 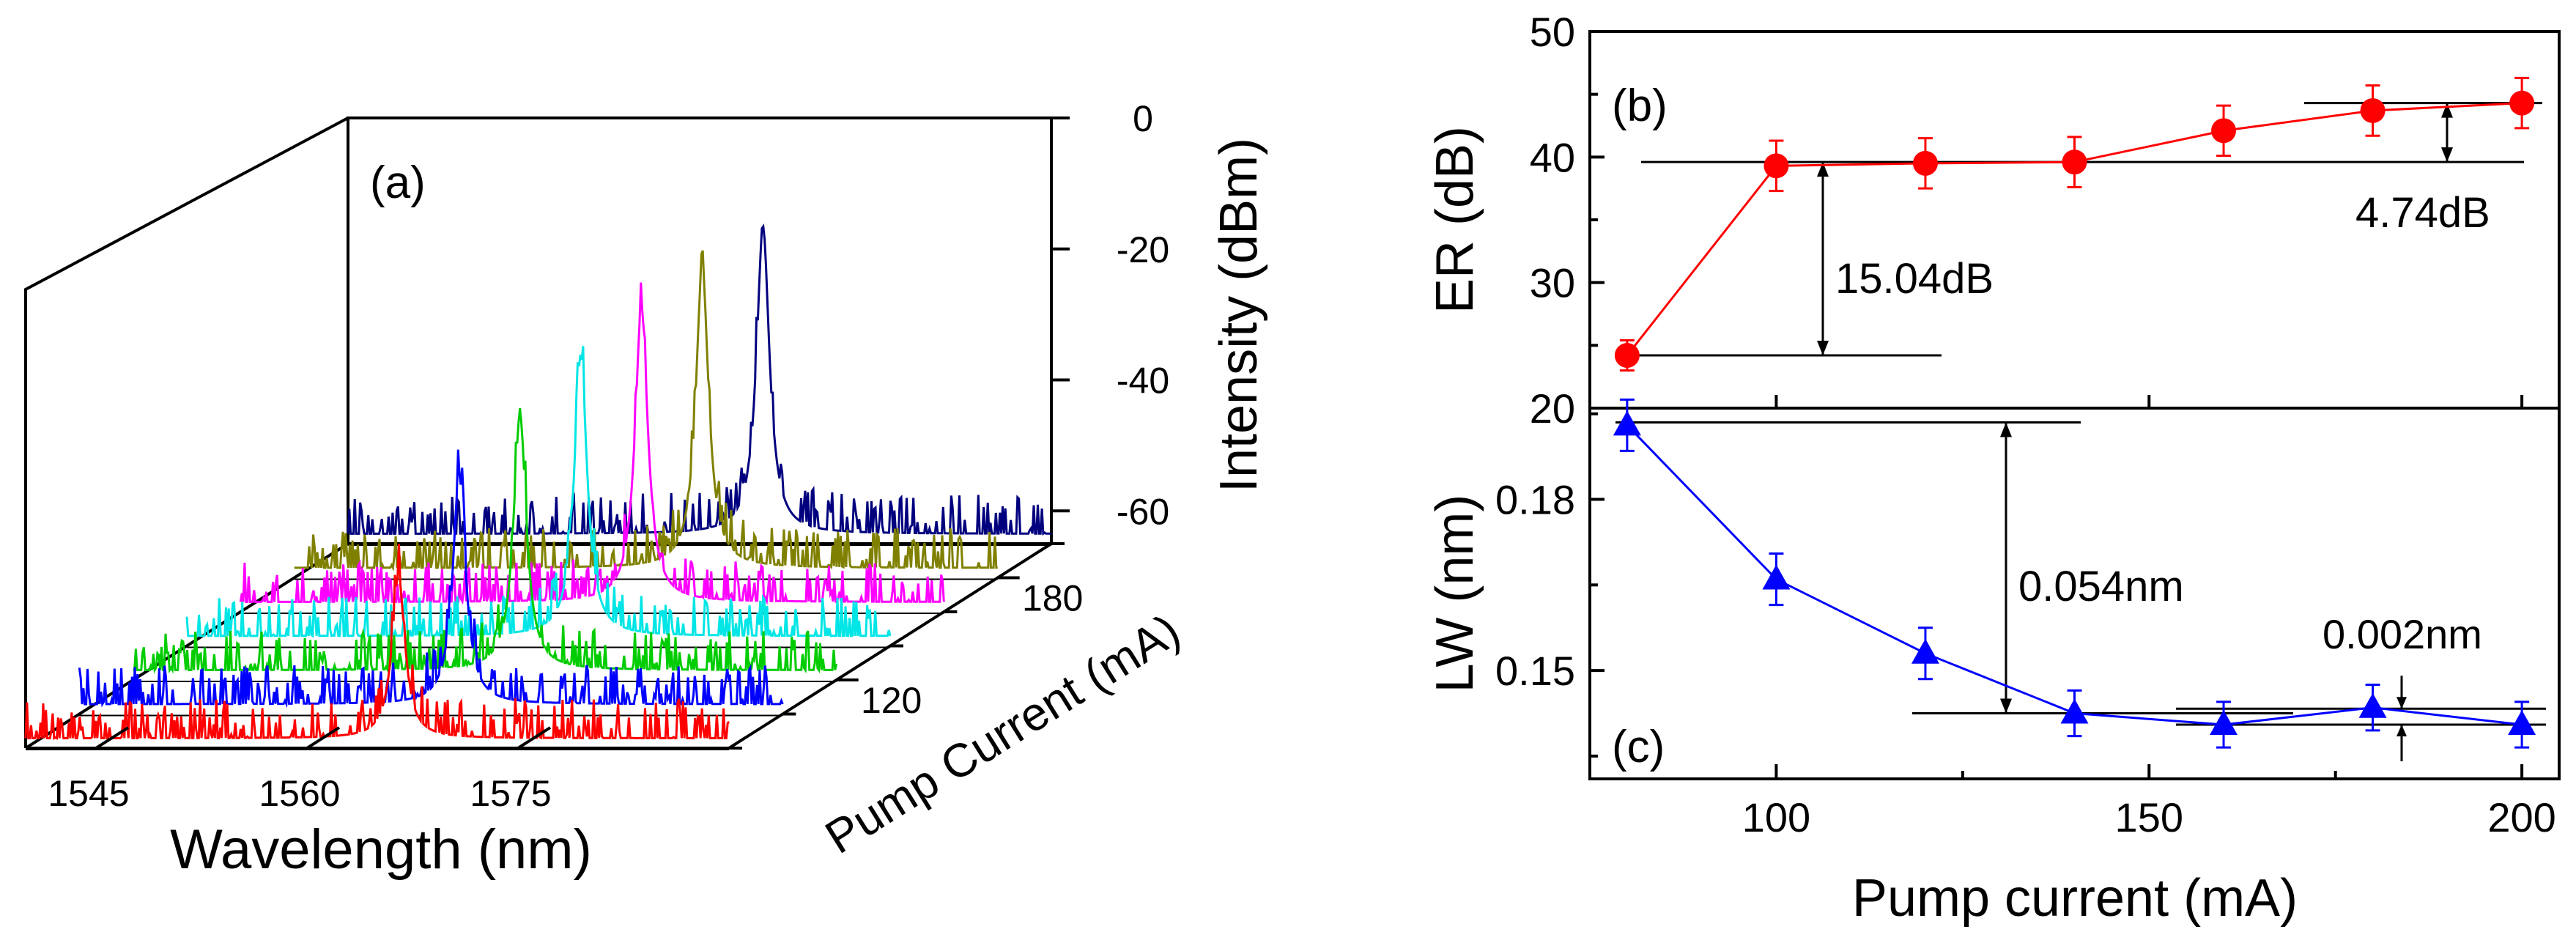 I want to click on back-wall, so click(x=700, y=331).